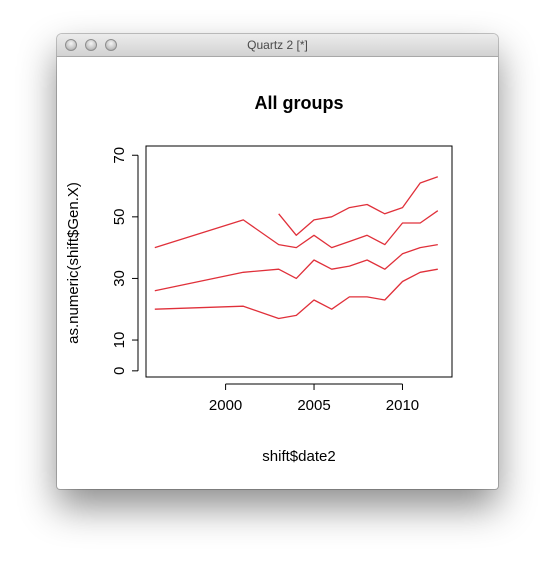  What do you see at coordinates (119, 278) in the screenshot?
I see `y-tick-label: 30` at bounding box center [119, 278].